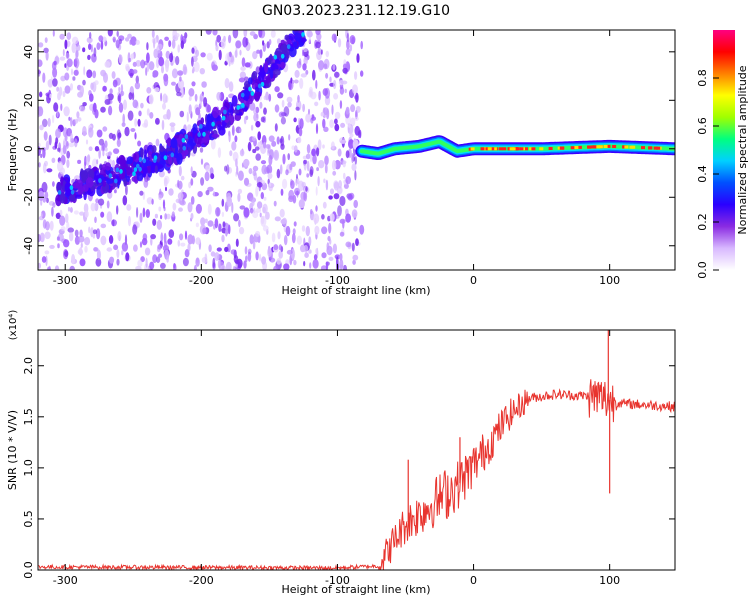 The image size is (750, 600). Describe the element at coordinates (355, 589) in the screenshot. I see `snr-x-axis-label: Height of straight line (km)` at that location.